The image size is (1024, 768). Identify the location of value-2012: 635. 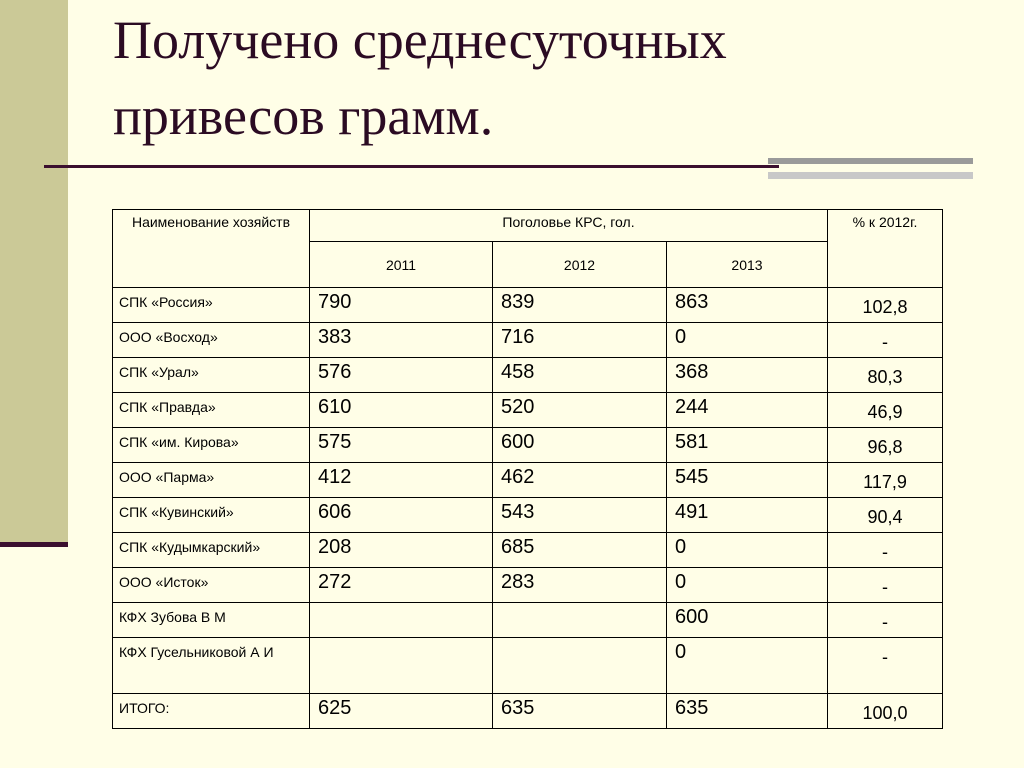
(579, 711).